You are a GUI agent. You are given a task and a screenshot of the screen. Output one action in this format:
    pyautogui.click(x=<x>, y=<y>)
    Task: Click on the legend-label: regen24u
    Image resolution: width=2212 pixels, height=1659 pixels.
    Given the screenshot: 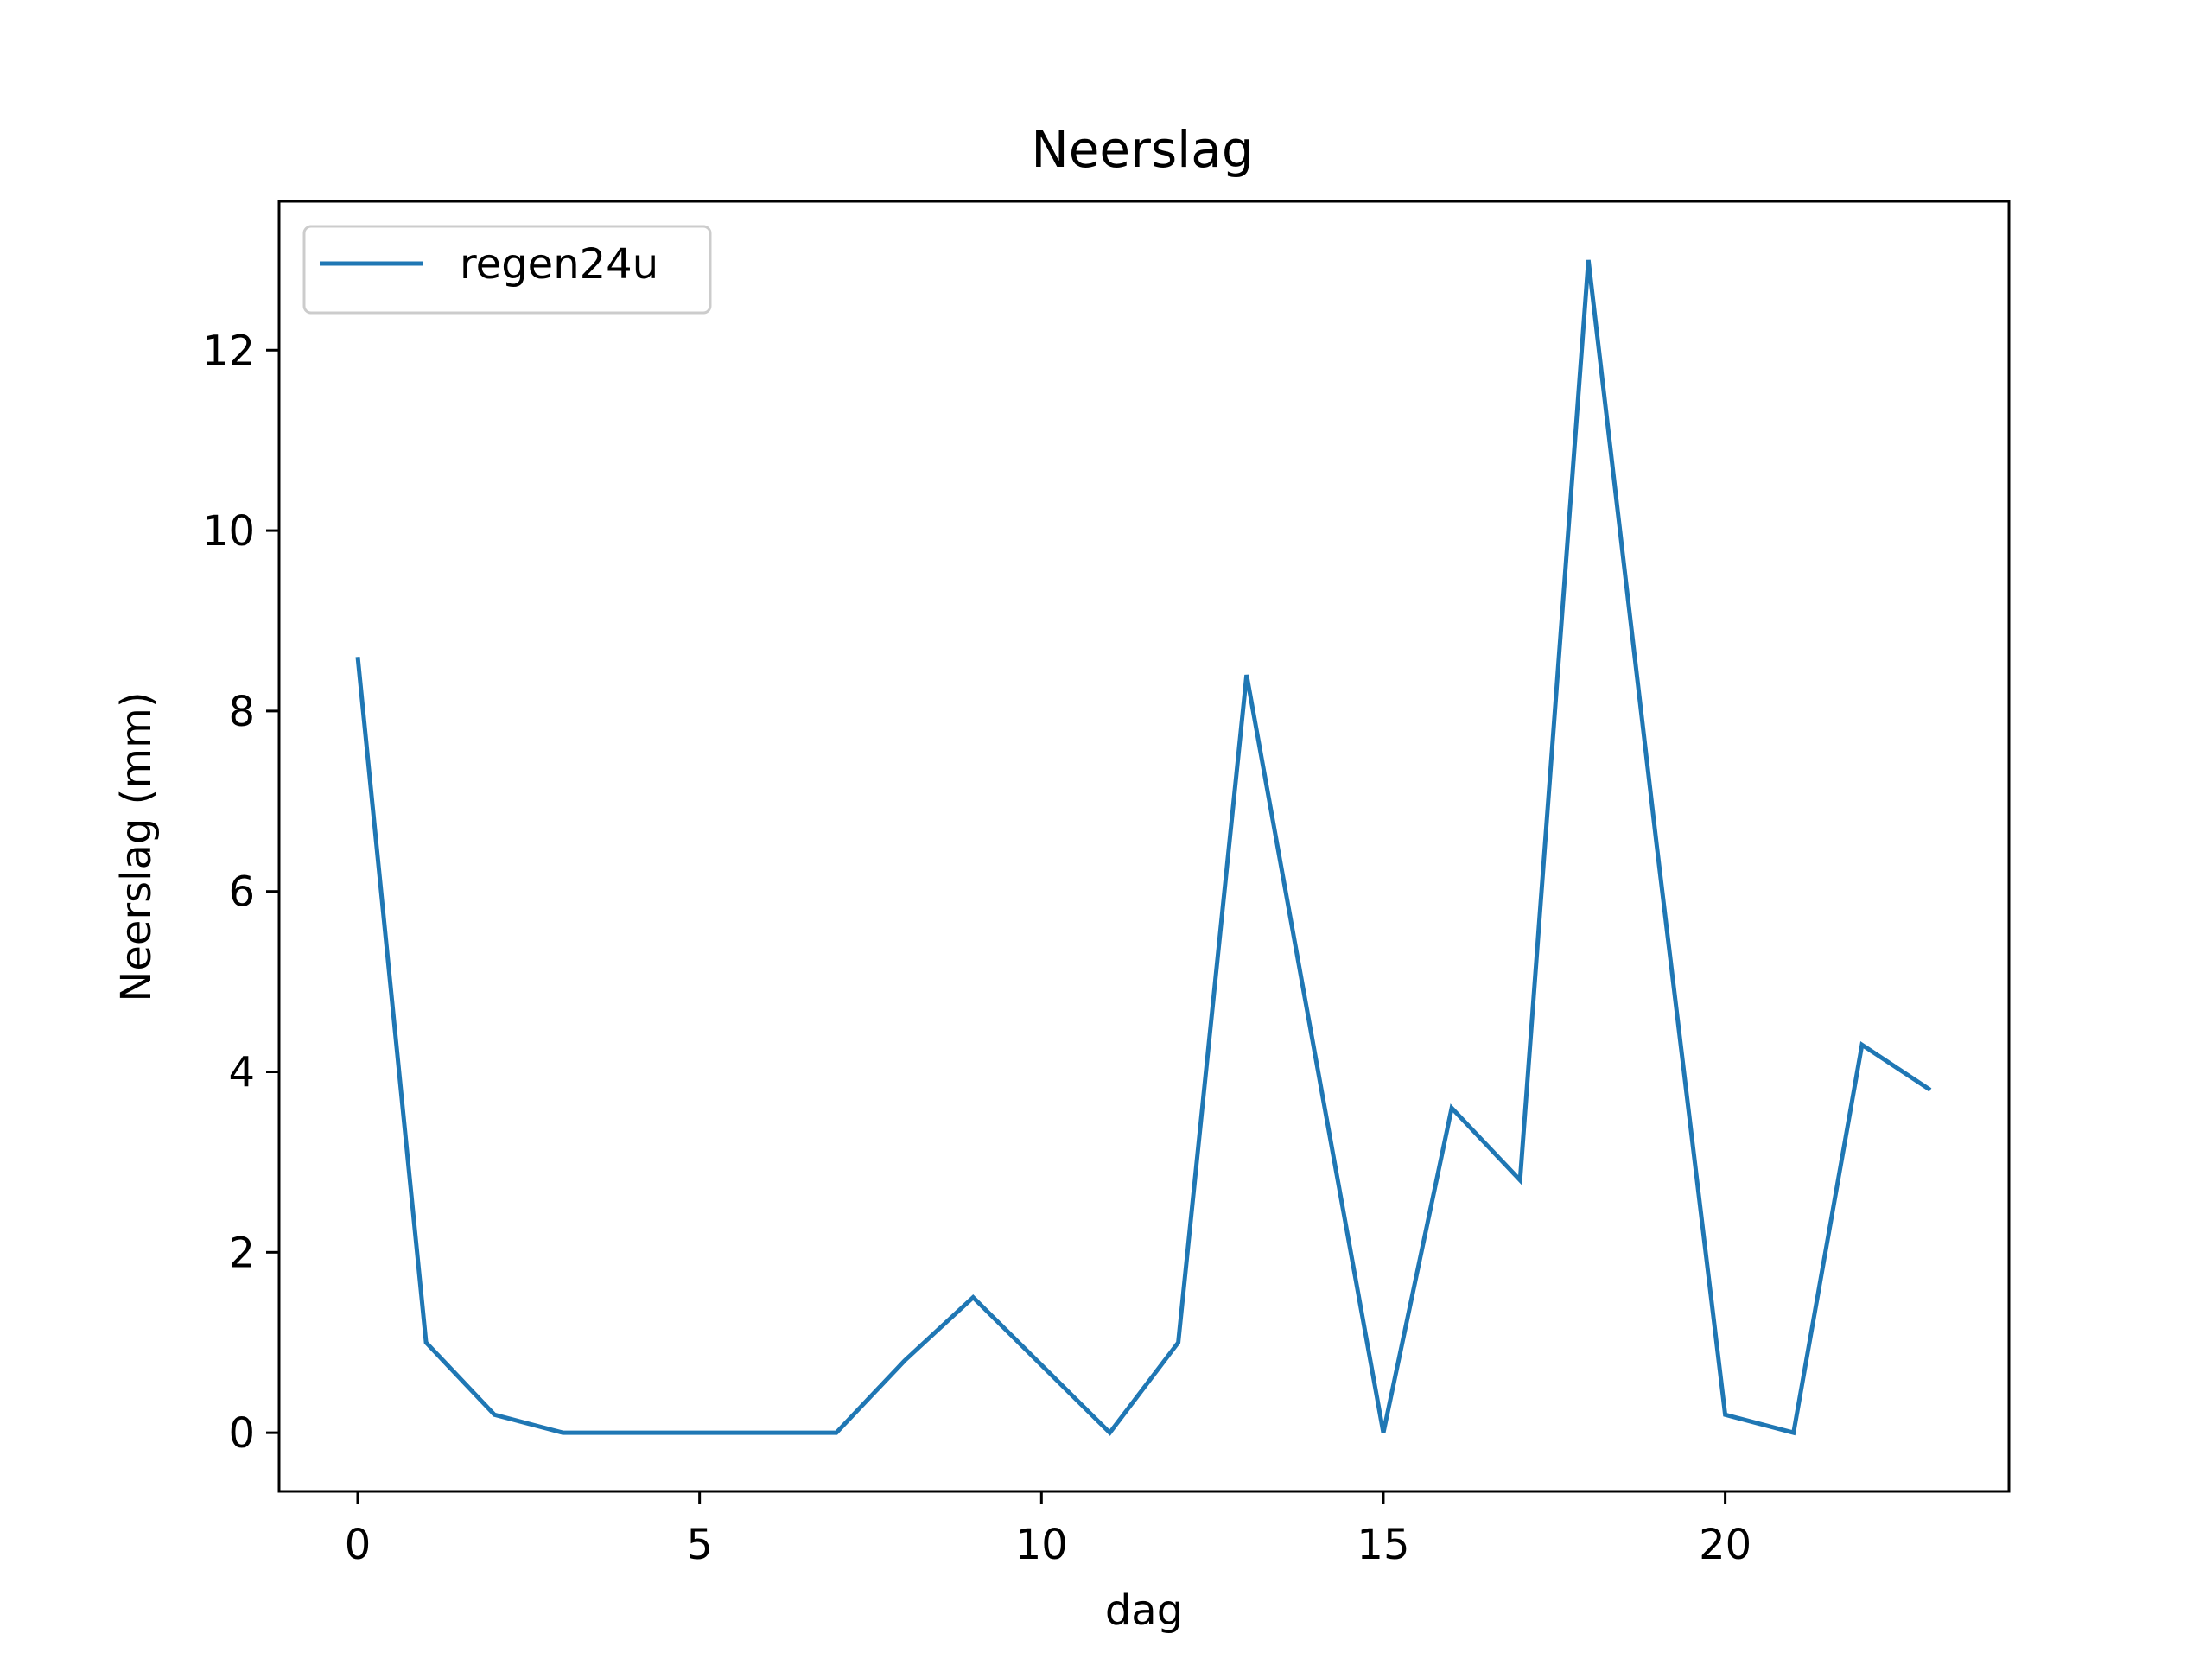 What is the action you would take?
    pyautogui.click(x=559, y=264)
    